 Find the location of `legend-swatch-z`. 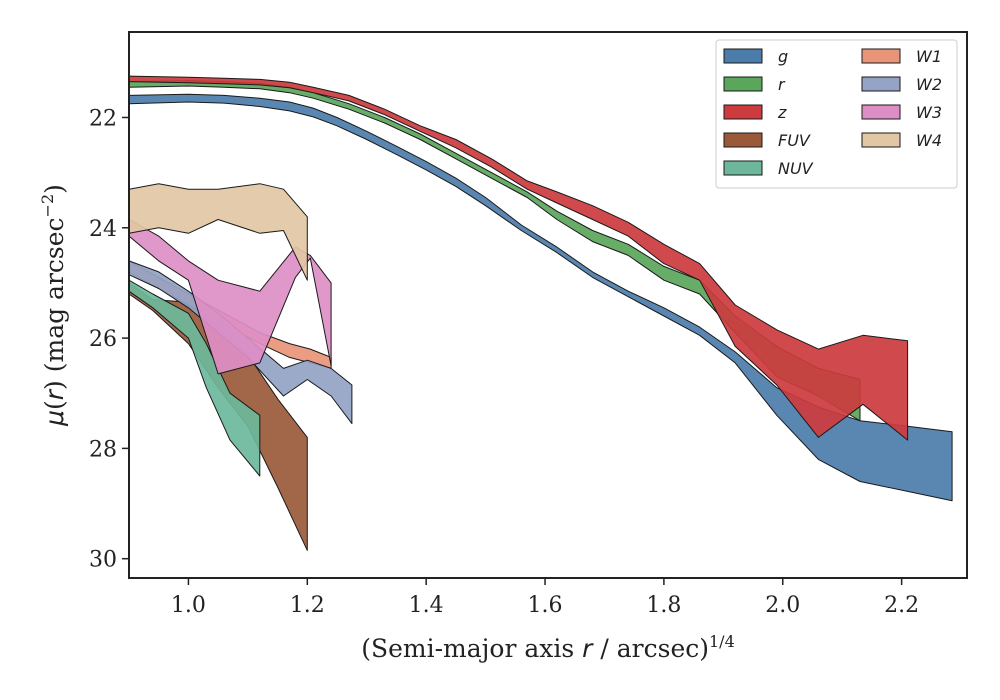

legend-swatch-z is located at coordinates (743, 112).